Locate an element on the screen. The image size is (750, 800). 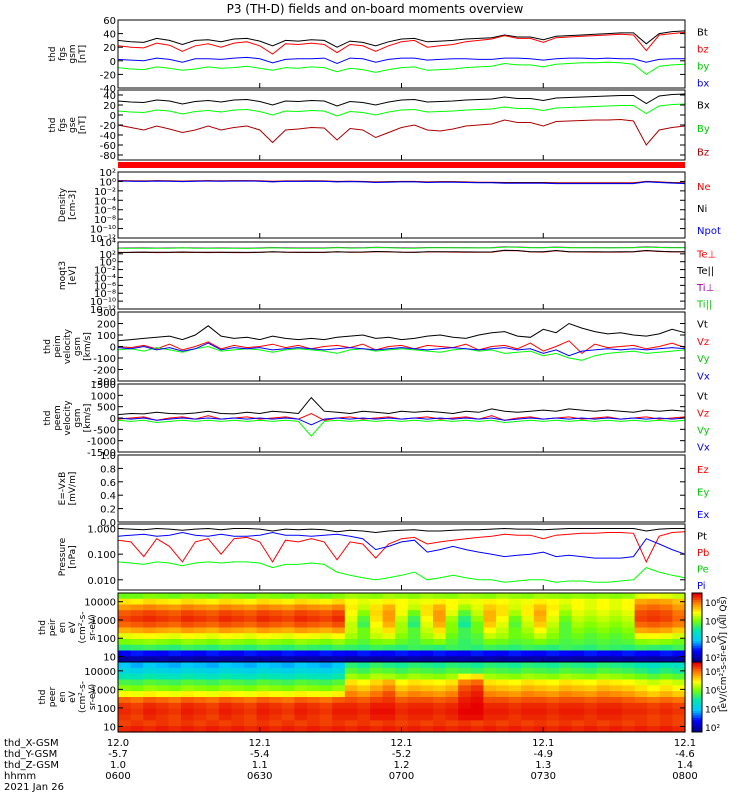
x-tick-label: 12.1 is located at coordinates (260, 743).